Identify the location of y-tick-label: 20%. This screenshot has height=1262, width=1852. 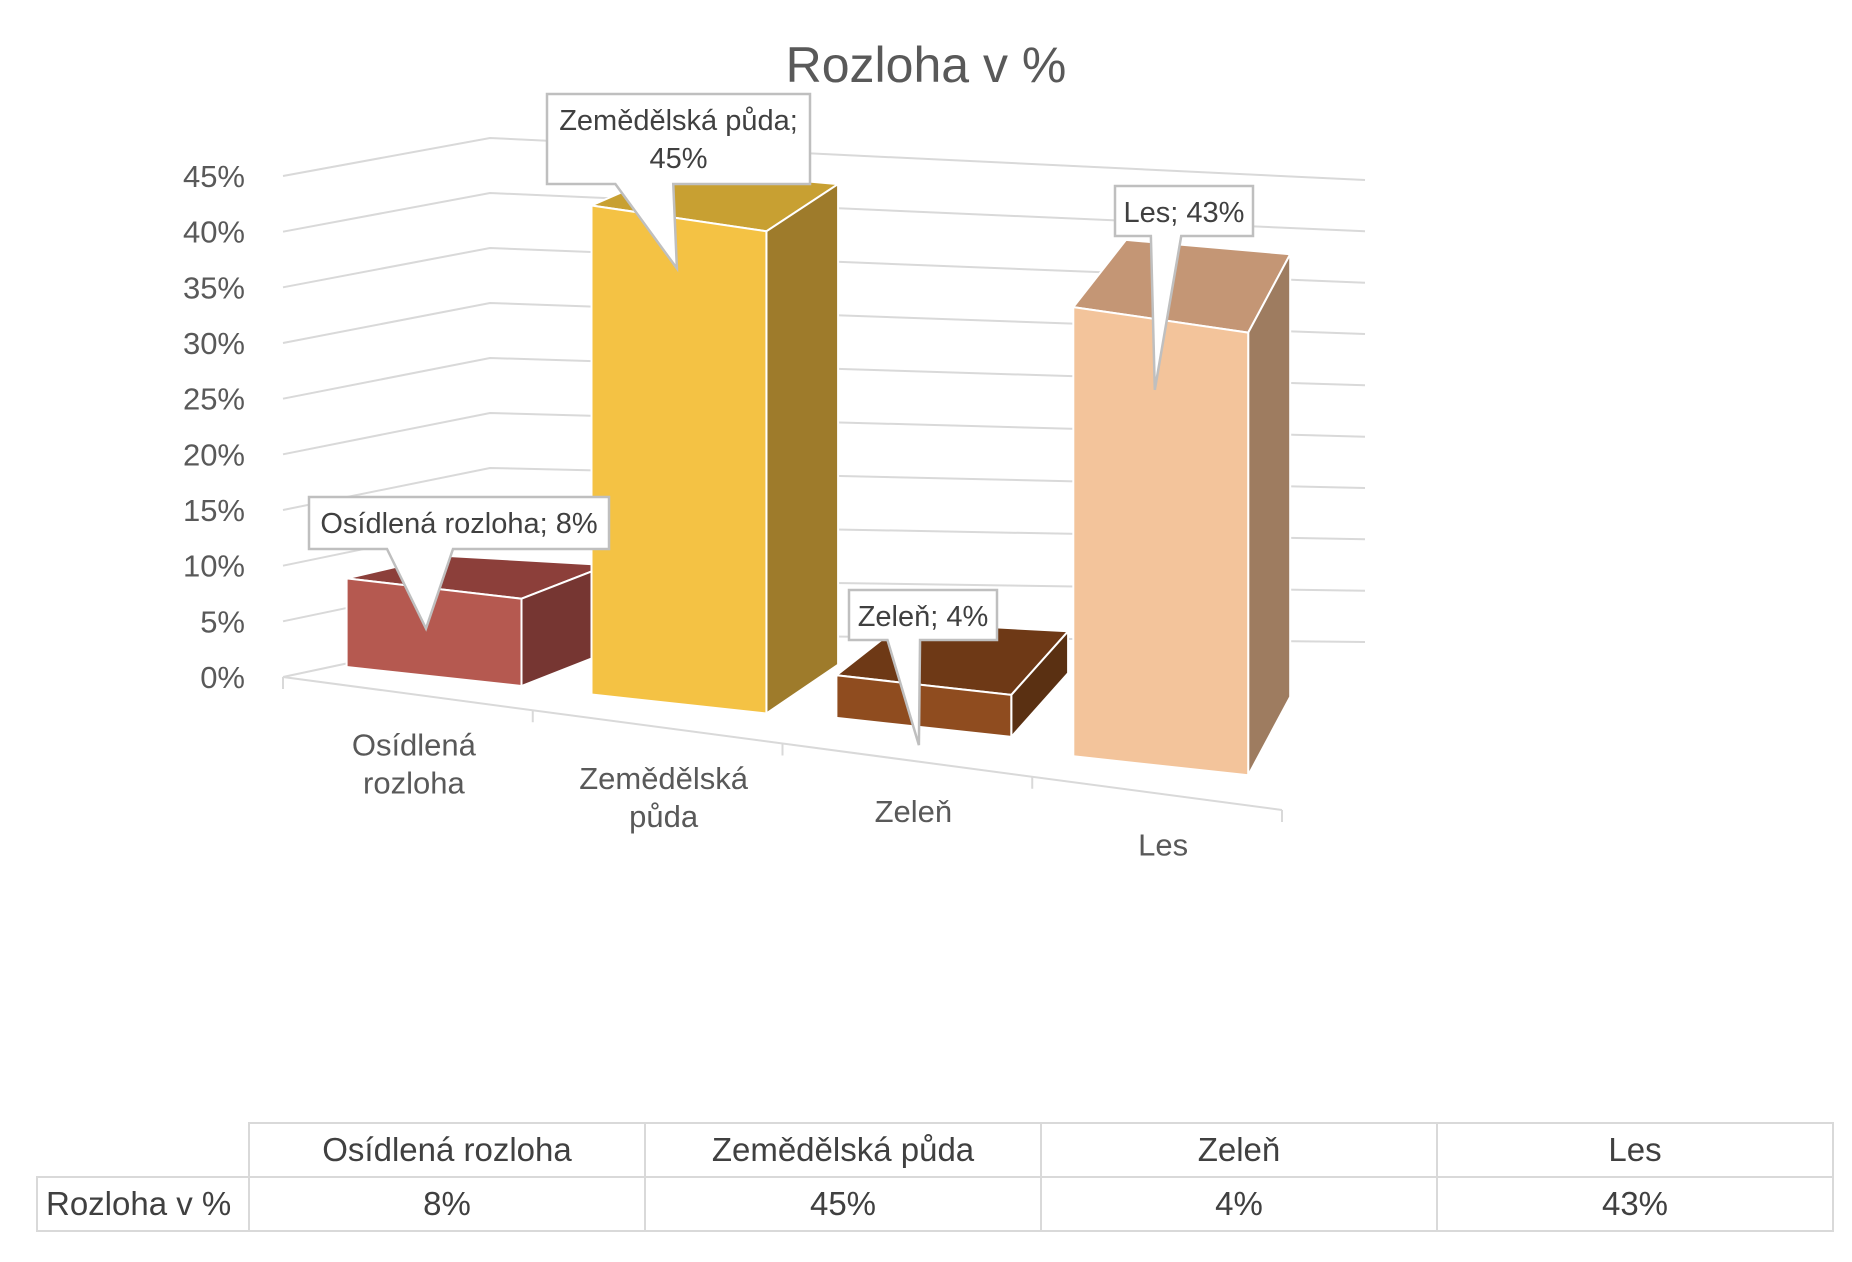
(214, 454).